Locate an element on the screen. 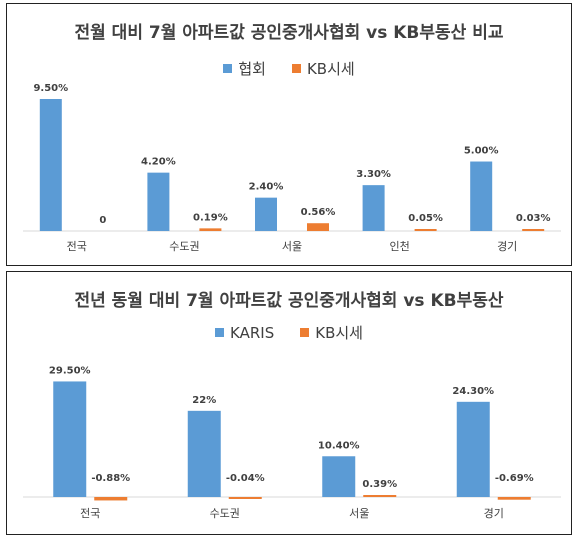 This screenshot has width=580, height=539. legend: 협회 KB시세 is located at coordinates (289, 68).